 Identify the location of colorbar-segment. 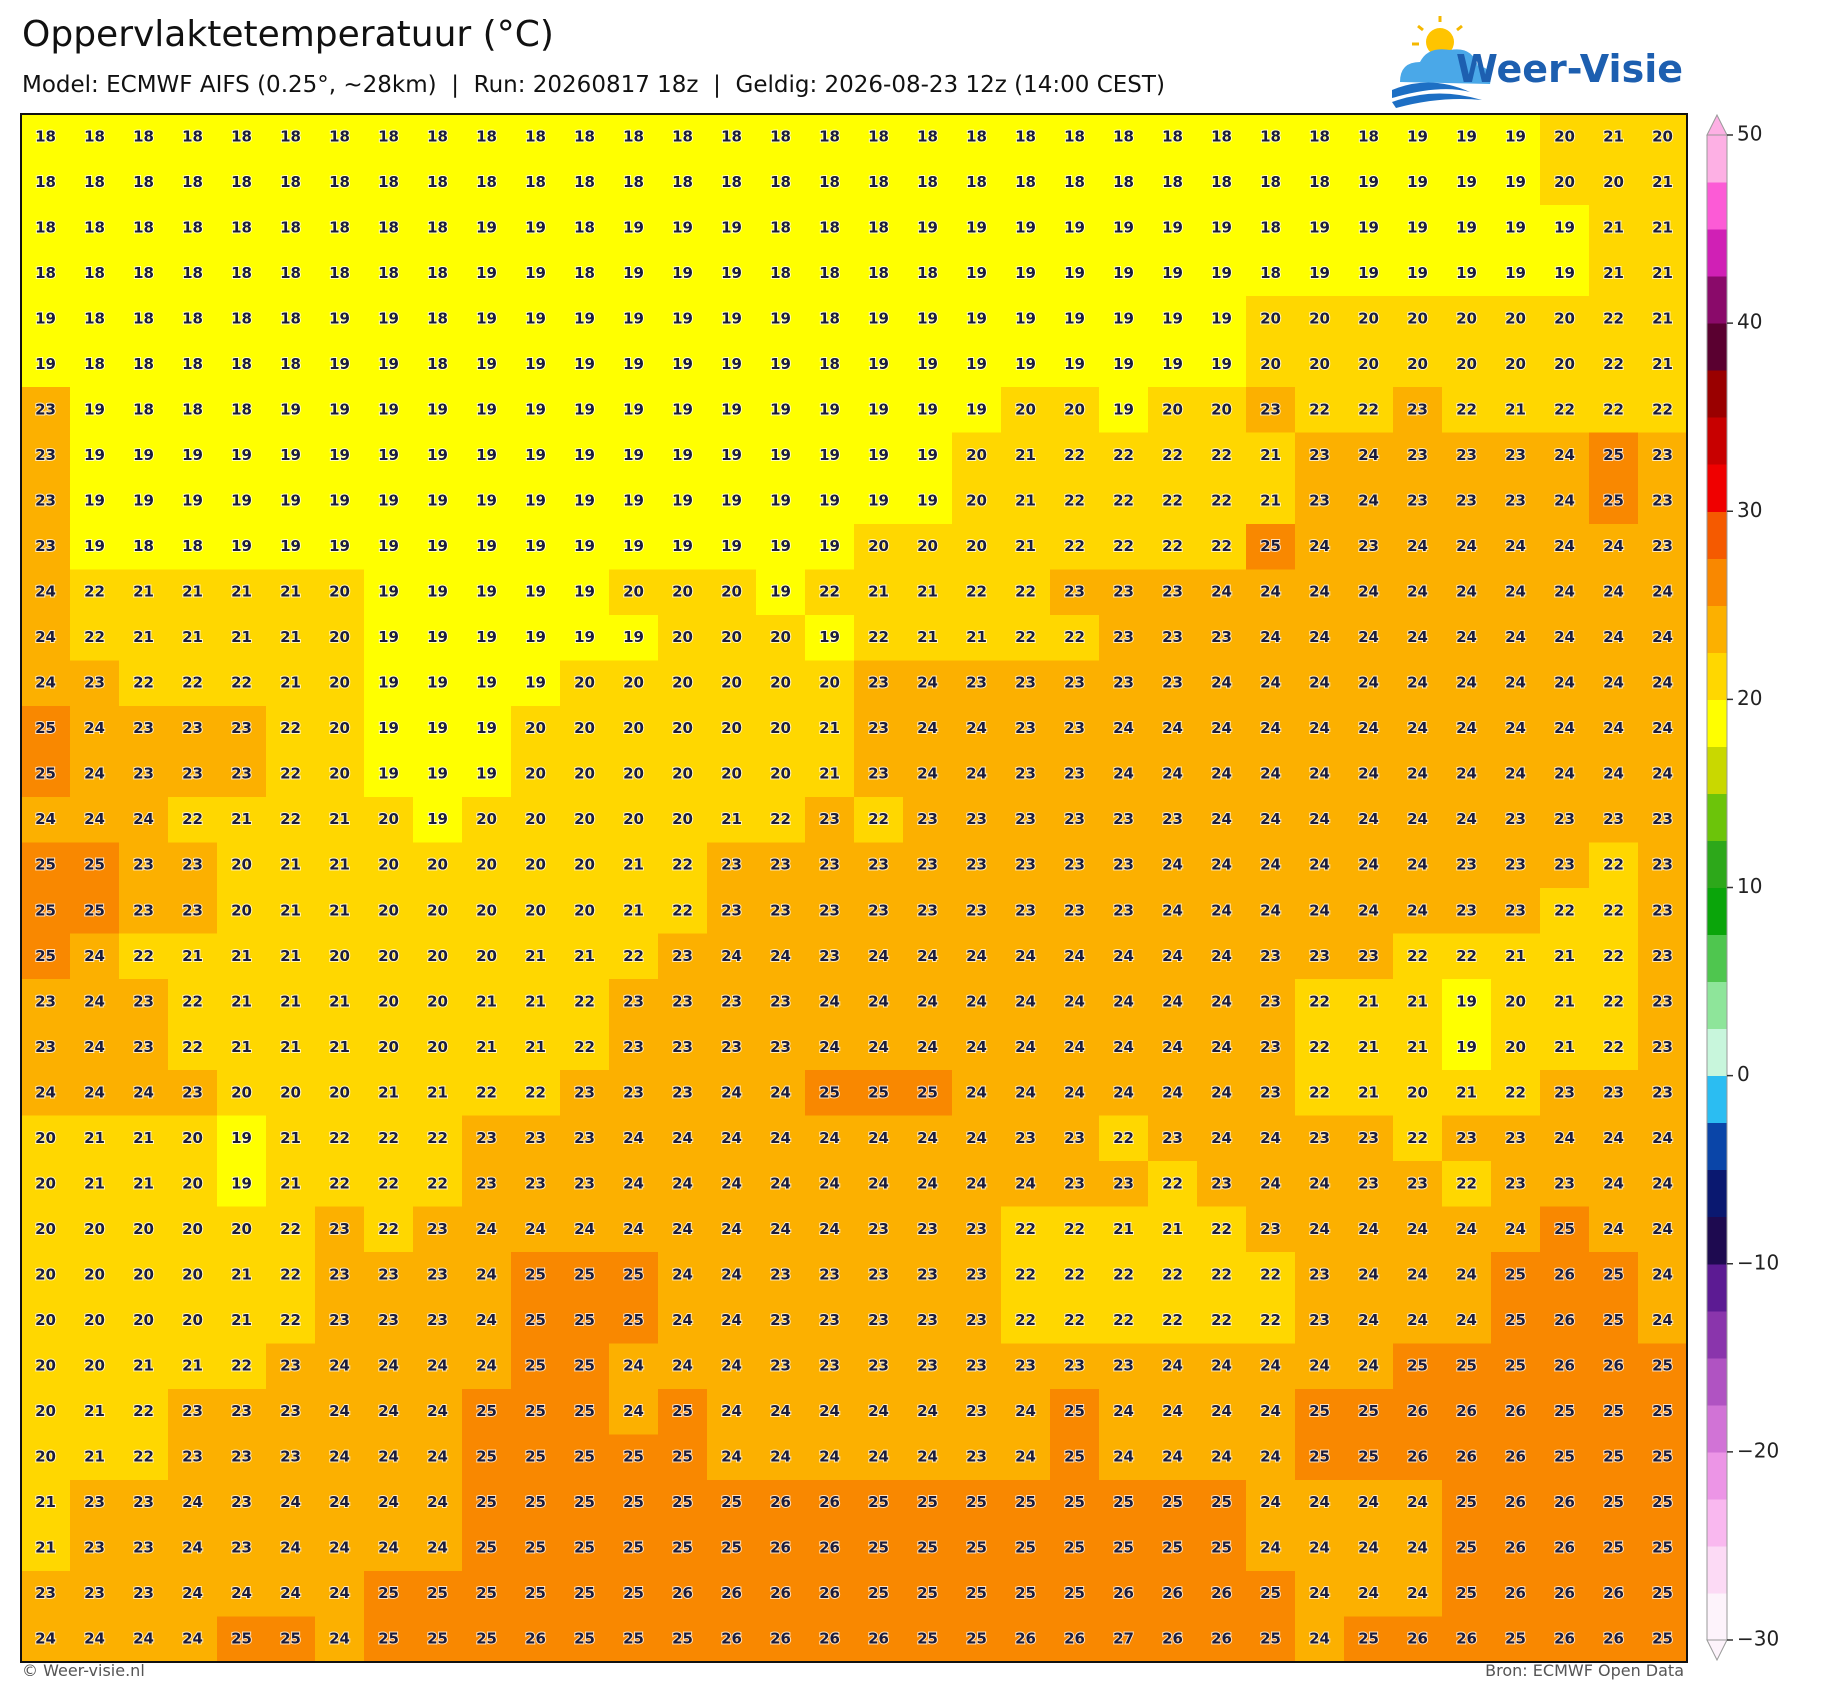
(1717, 206).